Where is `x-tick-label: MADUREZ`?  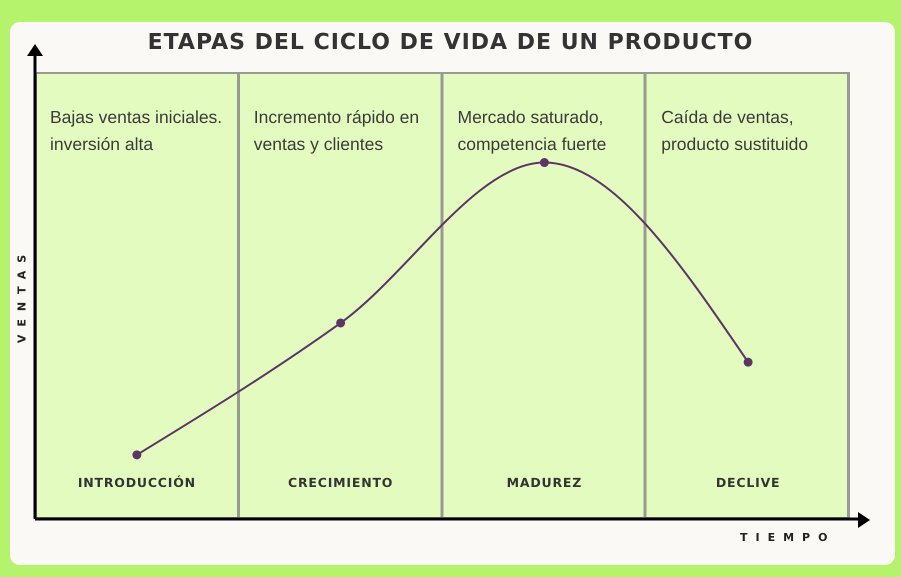 x-tick-label: MADUREZ is located at coordinates (544, 482).